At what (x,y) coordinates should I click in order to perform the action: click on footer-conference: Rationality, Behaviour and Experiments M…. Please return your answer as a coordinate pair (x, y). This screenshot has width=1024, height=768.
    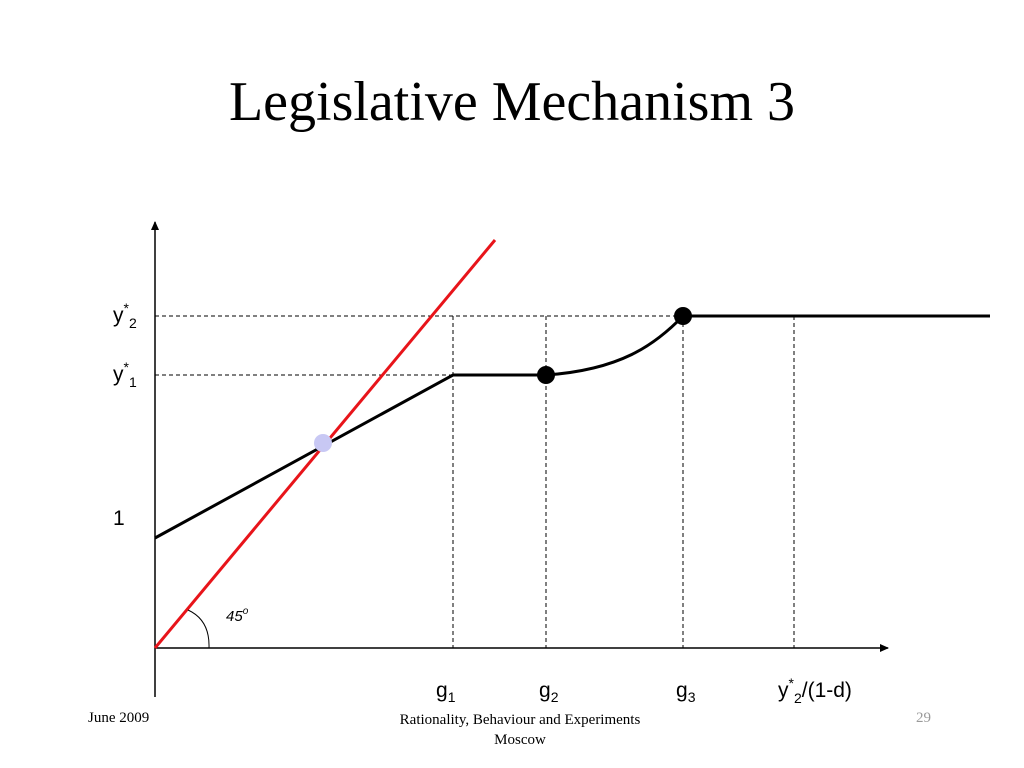
    Looking at the image, I should click on (520, 730).